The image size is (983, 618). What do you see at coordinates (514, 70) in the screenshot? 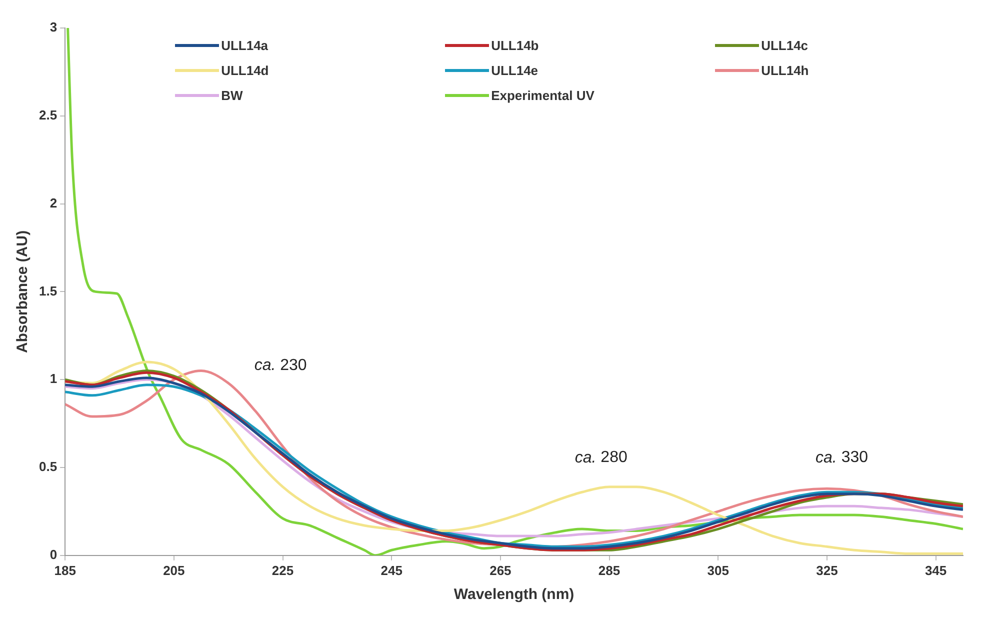
I see `legend-label: ULL14e` at bounding box center [514, 70].